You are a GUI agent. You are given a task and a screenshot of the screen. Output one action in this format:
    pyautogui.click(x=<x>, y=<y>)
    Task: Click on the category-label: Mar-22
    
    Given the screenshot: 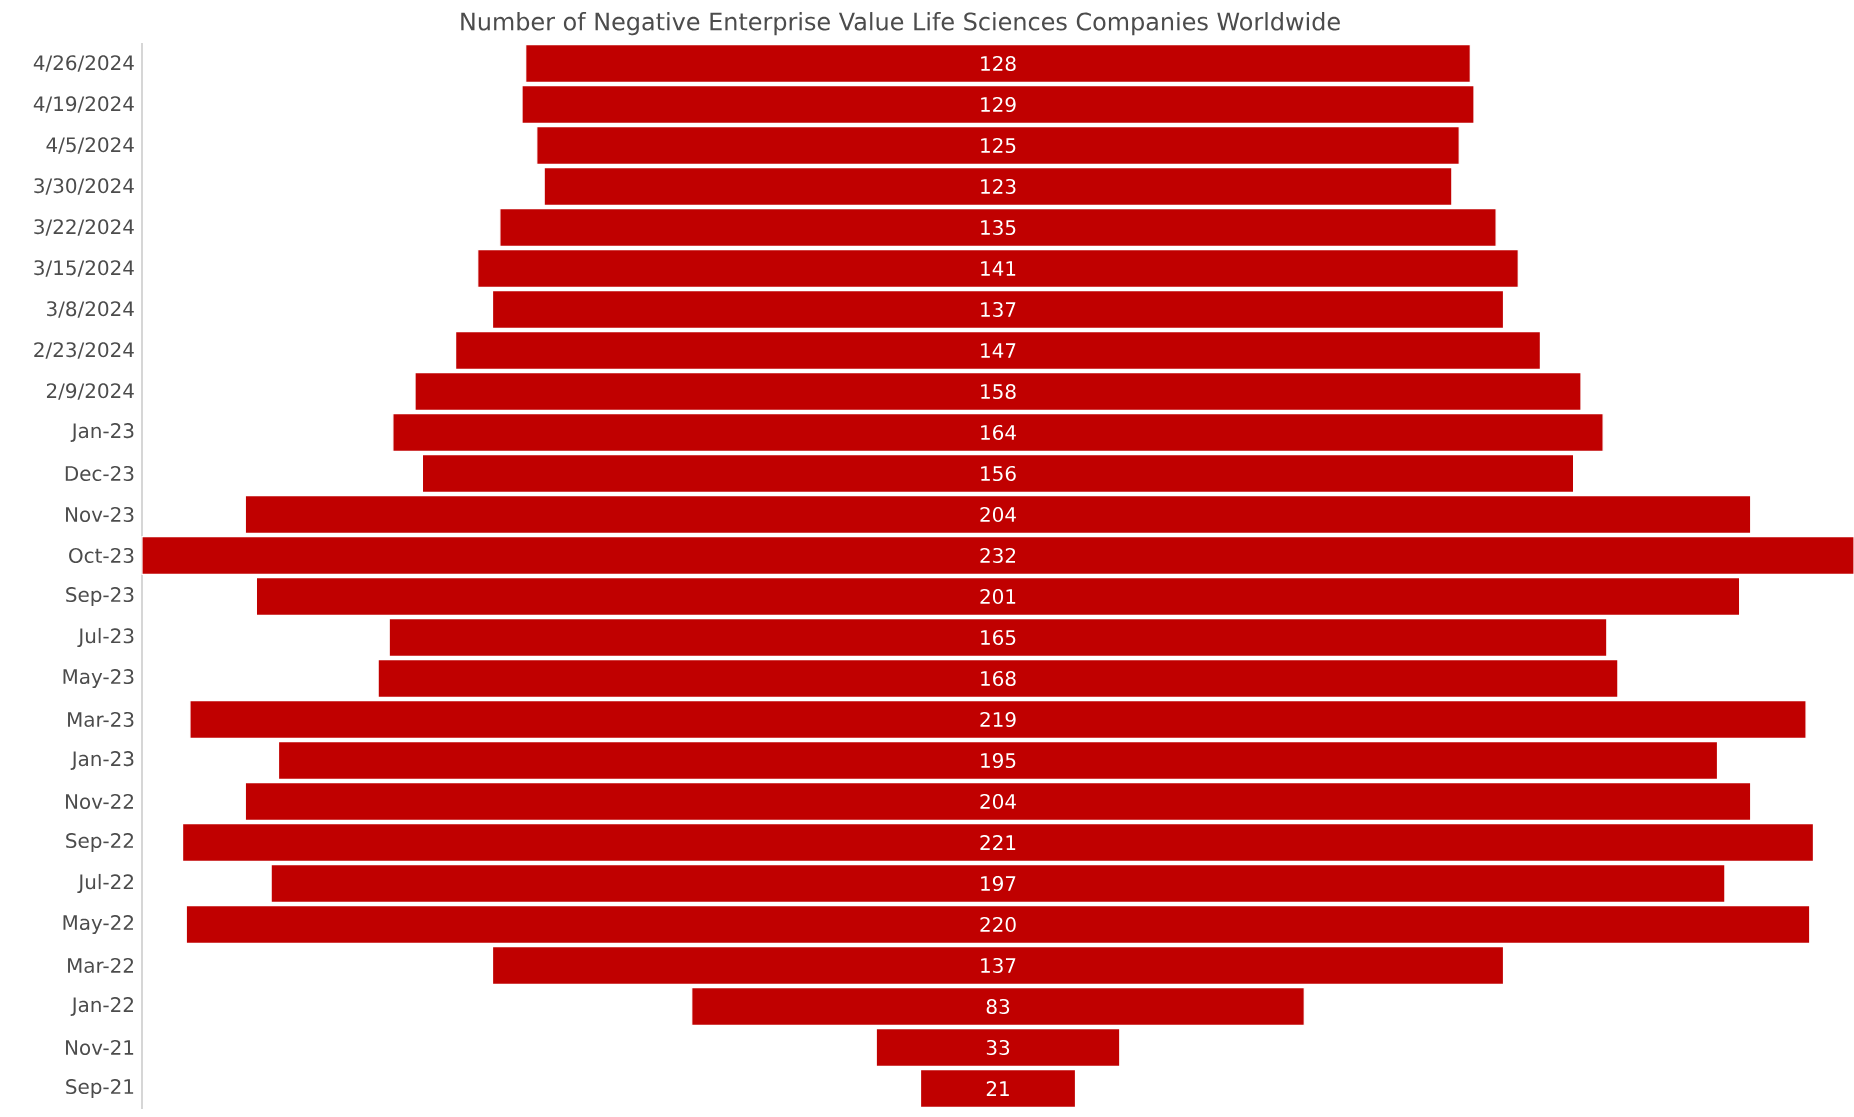 What is the action you would take?
    pyautogui.click(x=100, y=965)
    